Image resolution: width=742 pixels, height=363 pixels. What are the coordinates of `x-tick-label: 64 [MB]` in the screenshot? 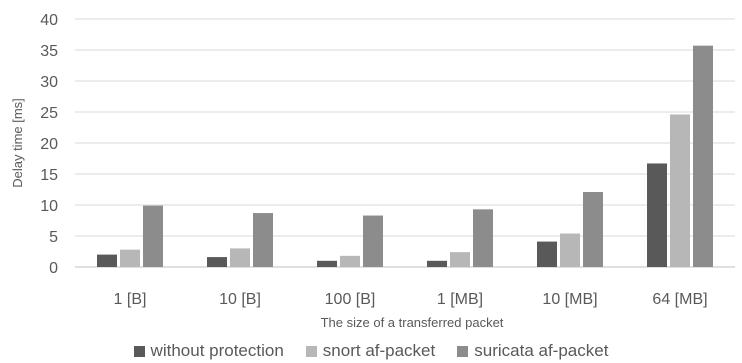 It's located at (679, 299).